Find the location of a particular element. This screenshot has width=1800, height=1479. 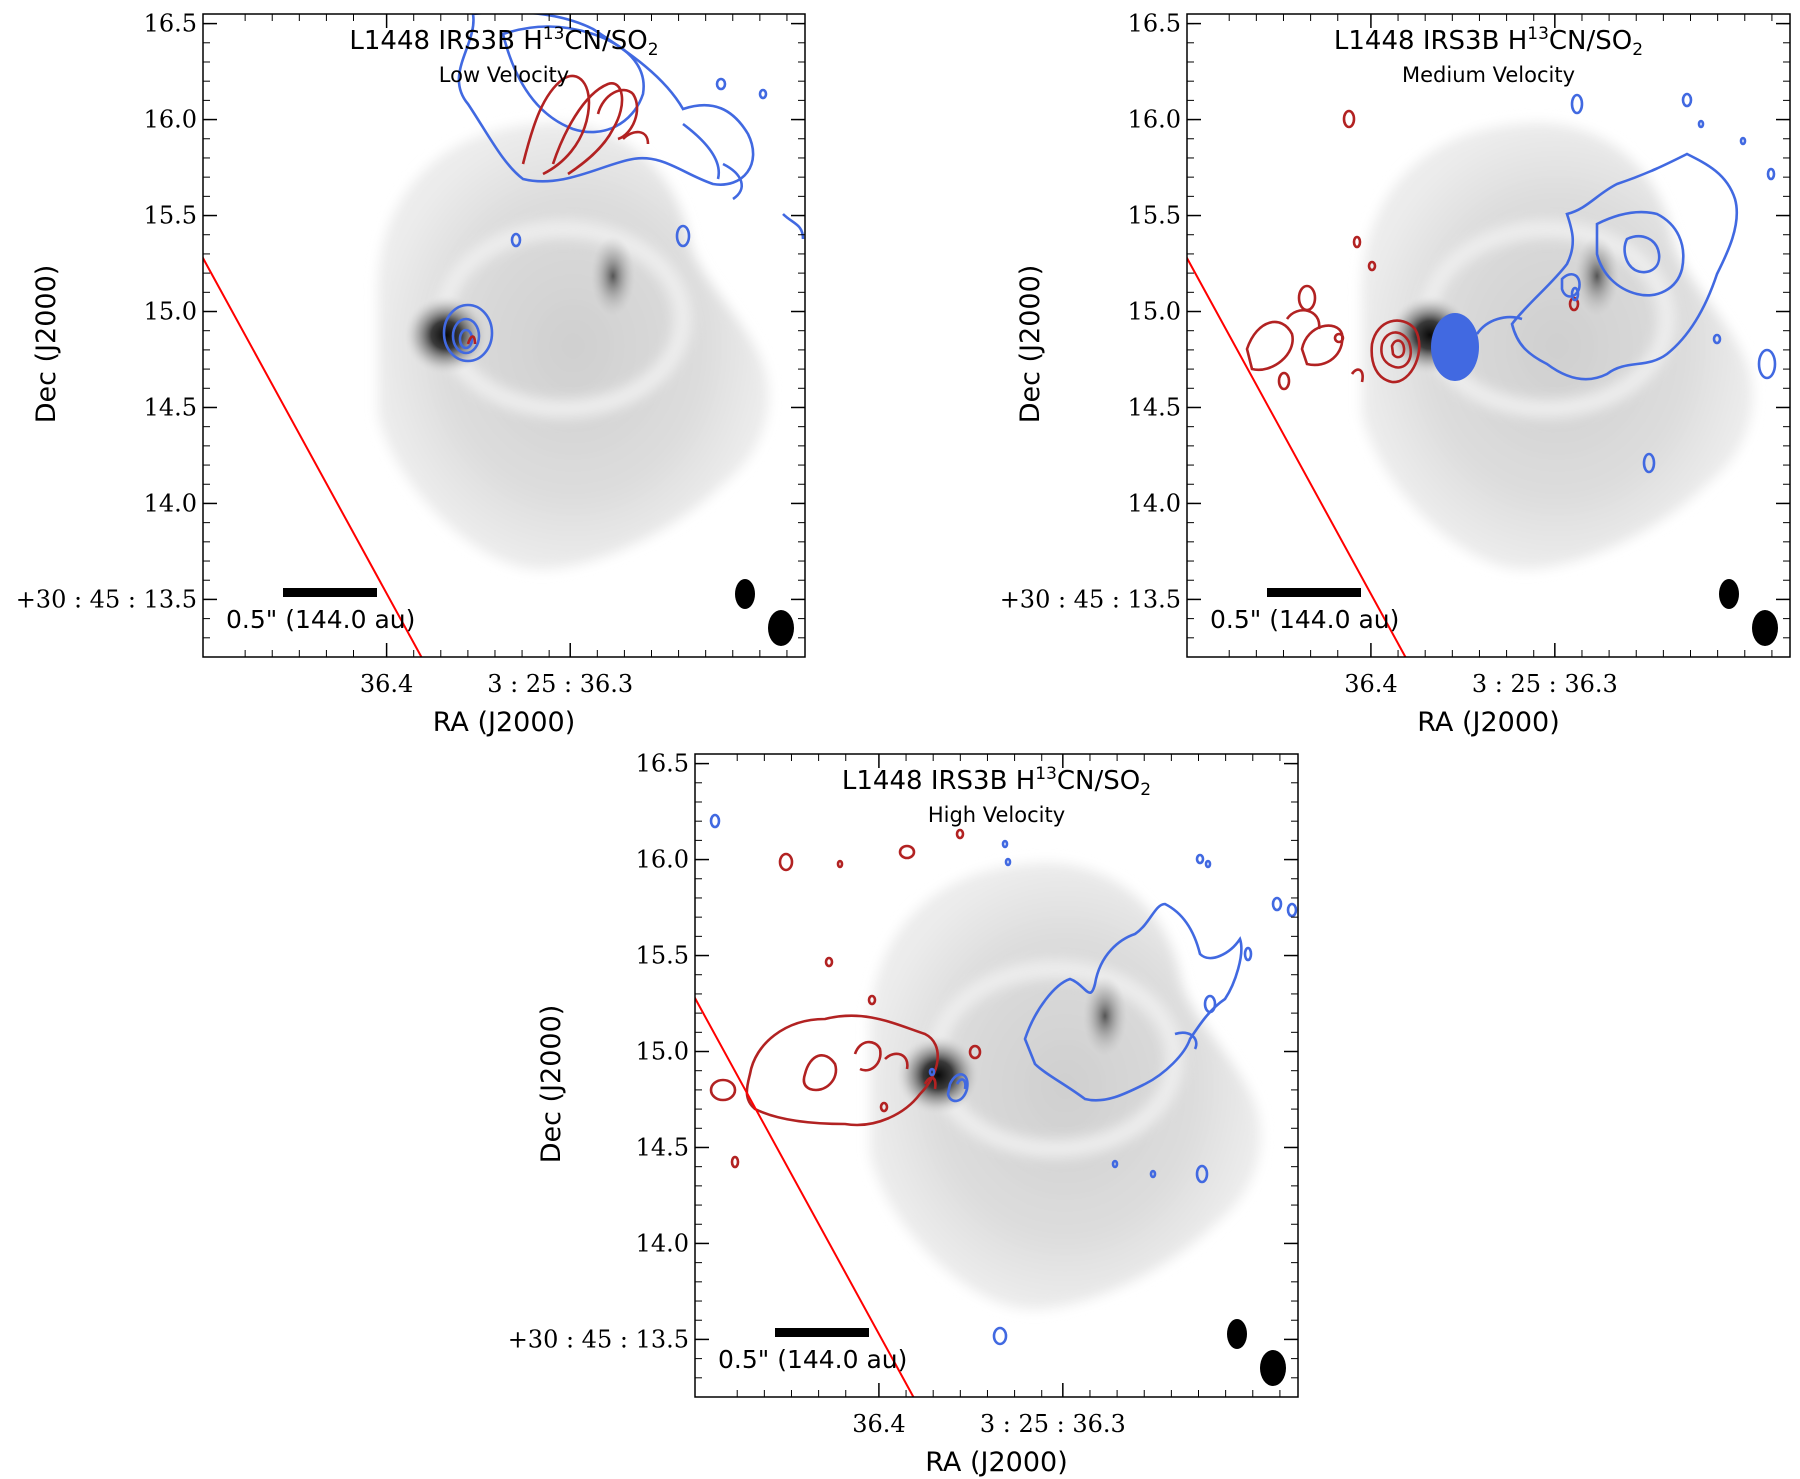

panel-high-velocity is located at coordinates (996, 1105).